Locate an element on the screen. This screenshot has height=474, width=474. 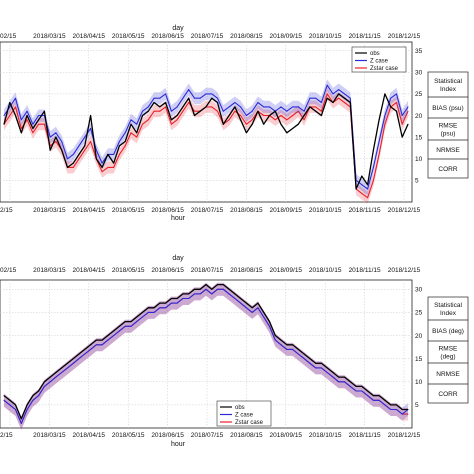
y-tick-label: 15 is located at coordinates (419, 359).